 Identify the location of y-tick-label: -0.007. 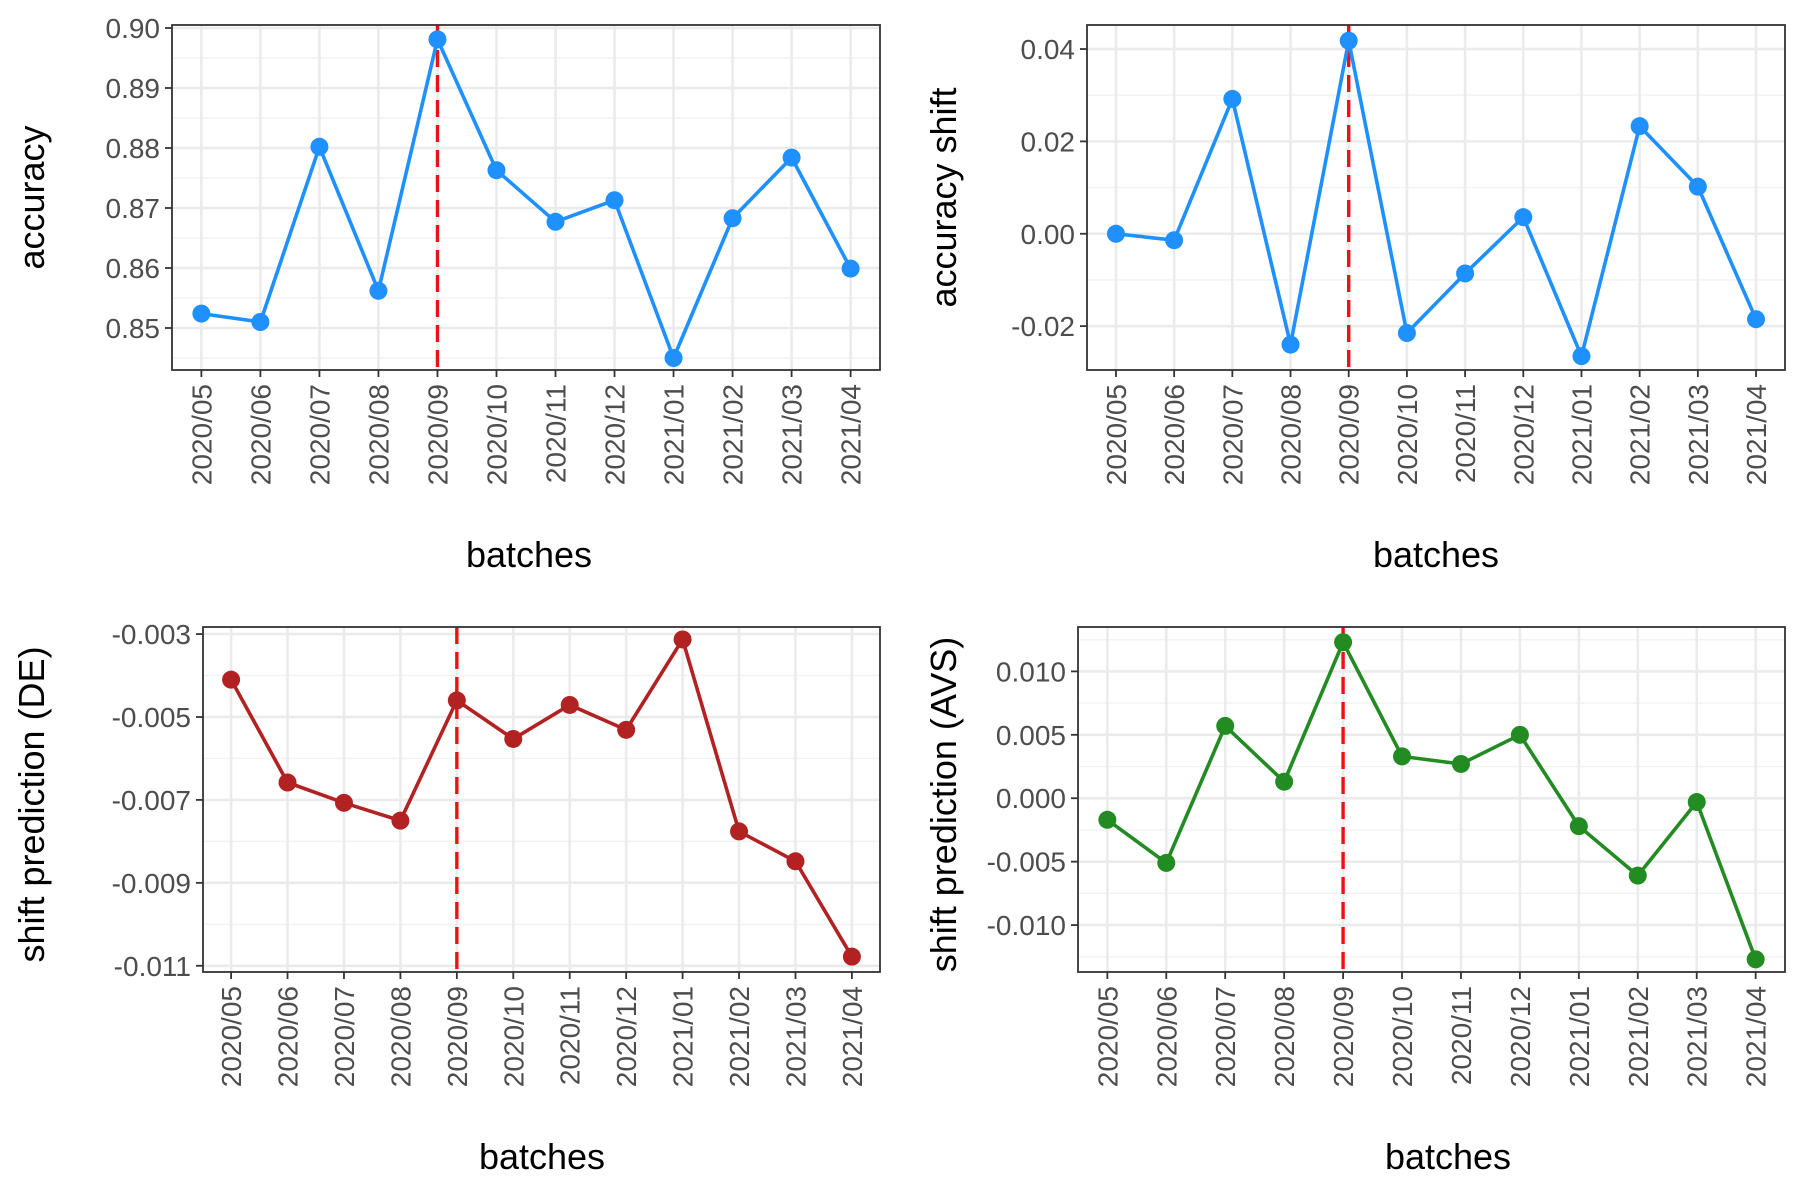
(151, 800).